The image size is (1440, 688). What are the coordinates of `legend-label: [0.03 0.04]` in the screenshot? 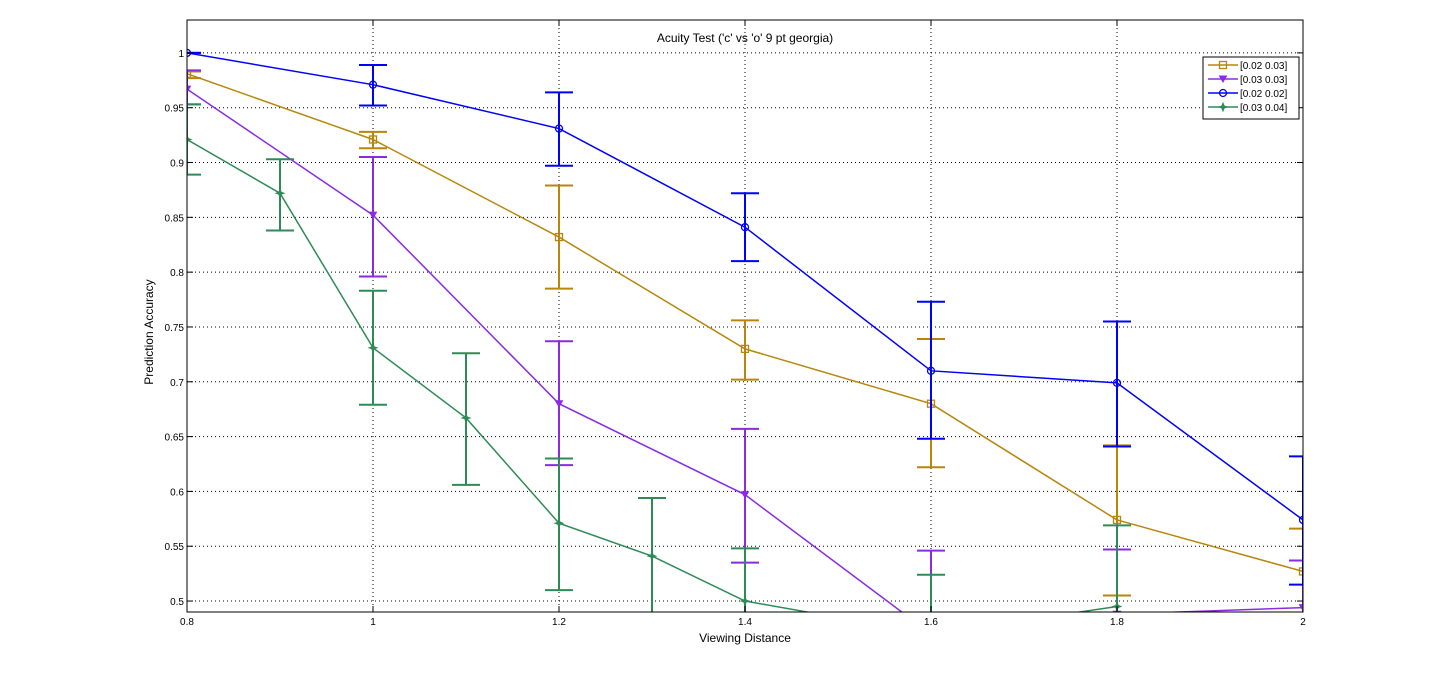 It's located at (1263, 108).